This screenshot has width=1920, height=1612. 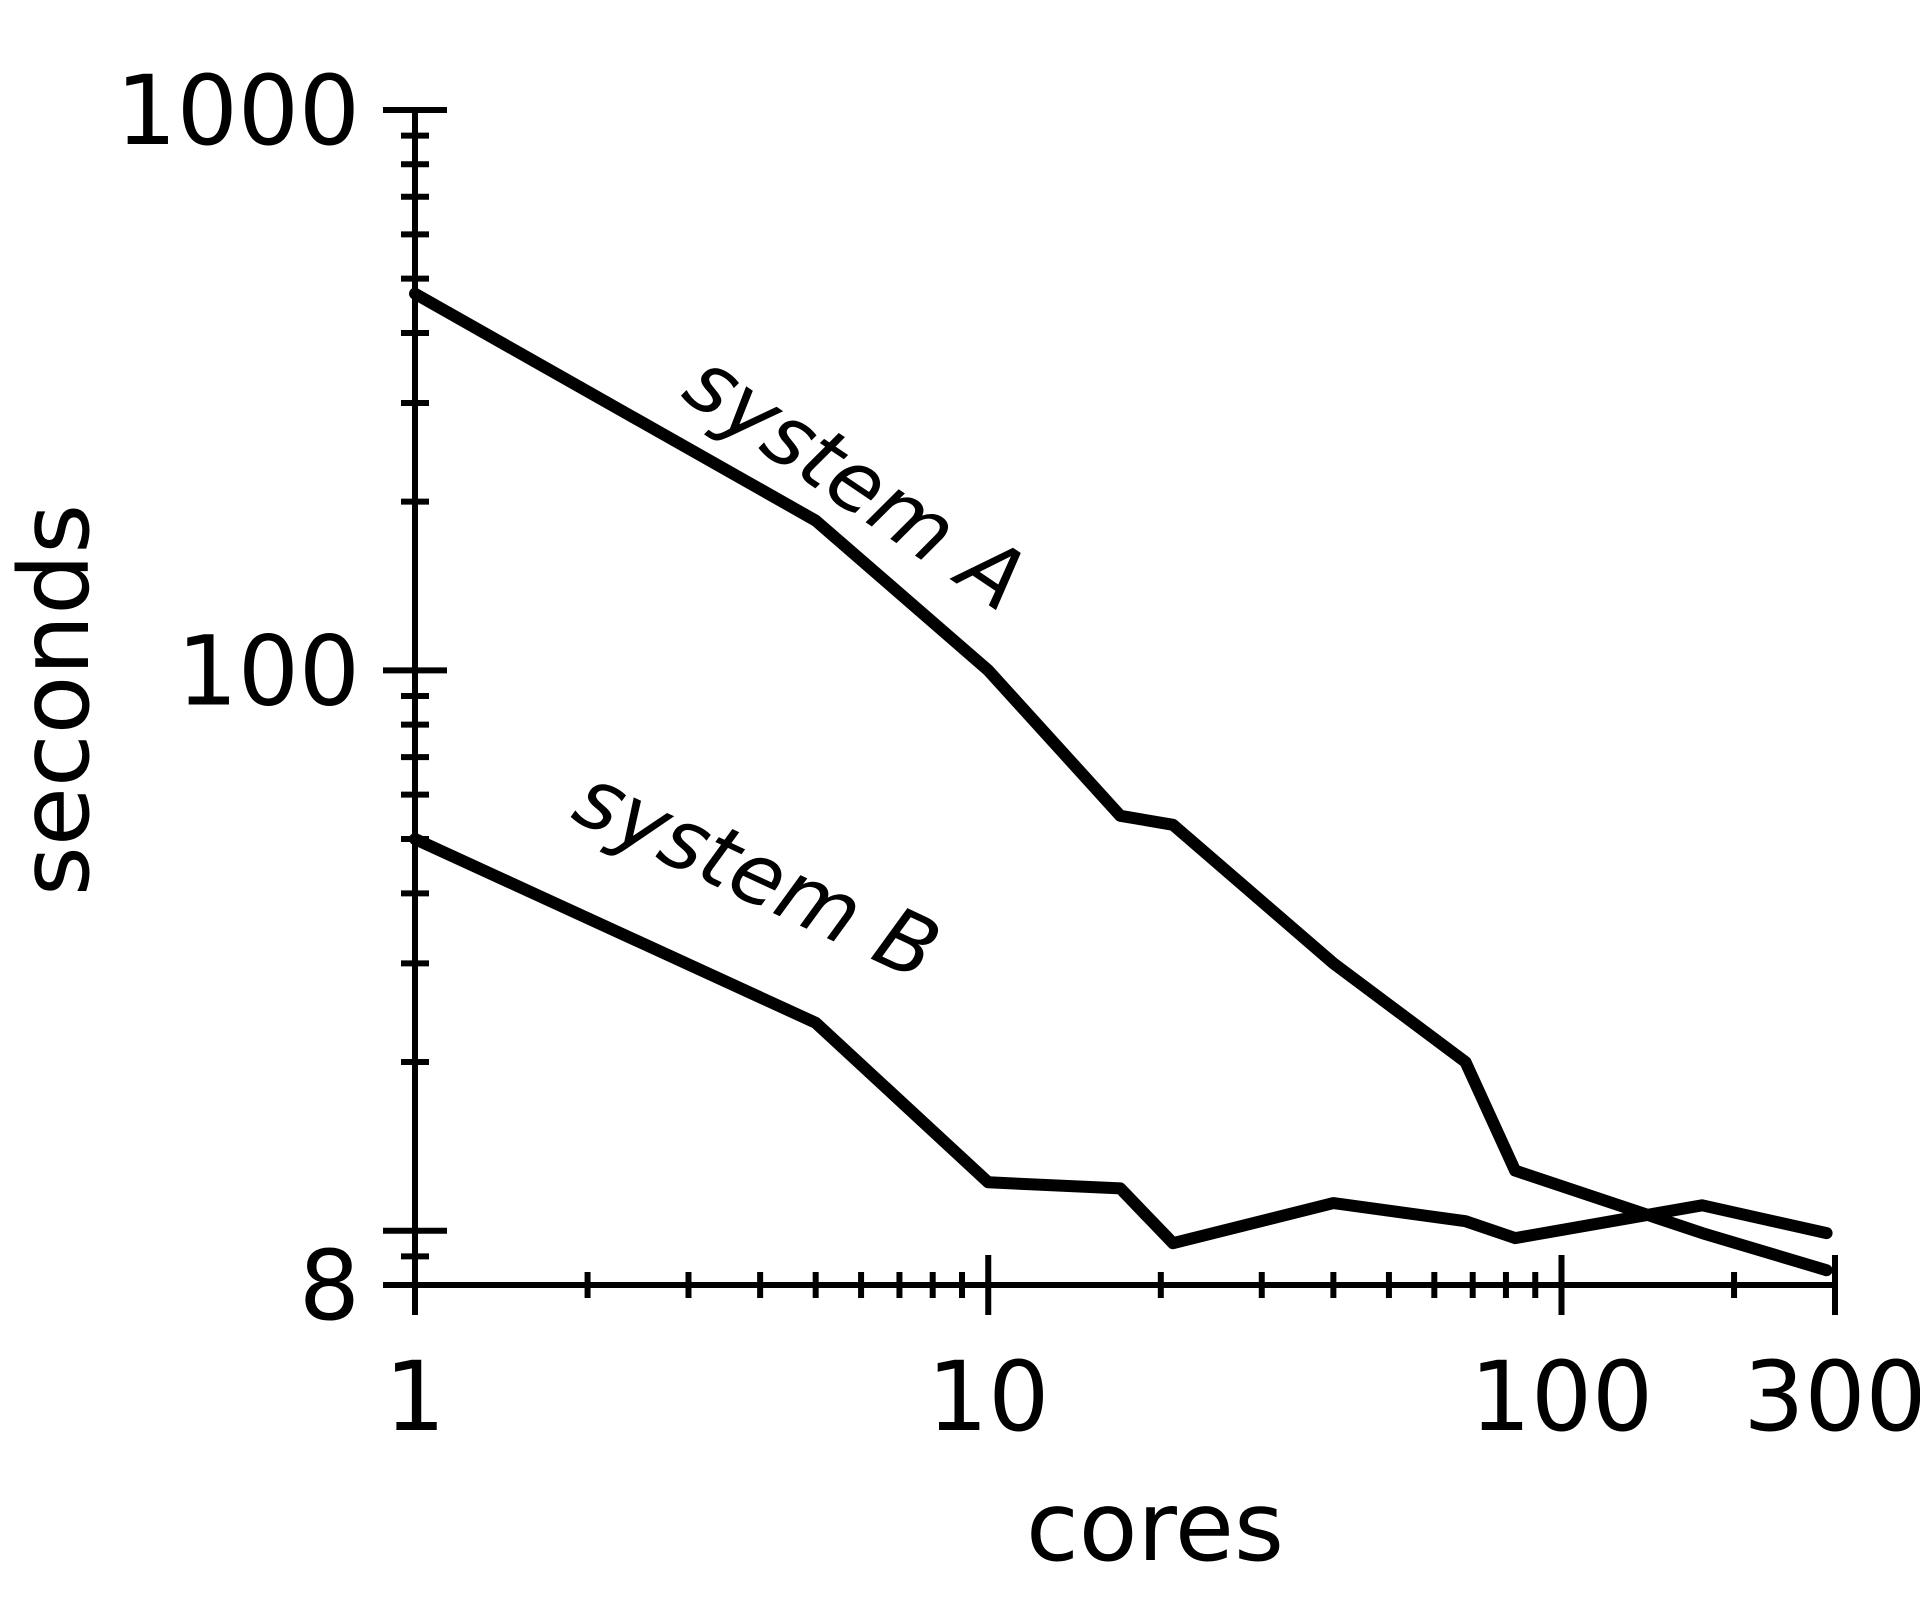 What do you see at coordinates (1561, 1397) in the screenshot?
I see `x-tick-label: 100` at bounding box center [1561, 1397].